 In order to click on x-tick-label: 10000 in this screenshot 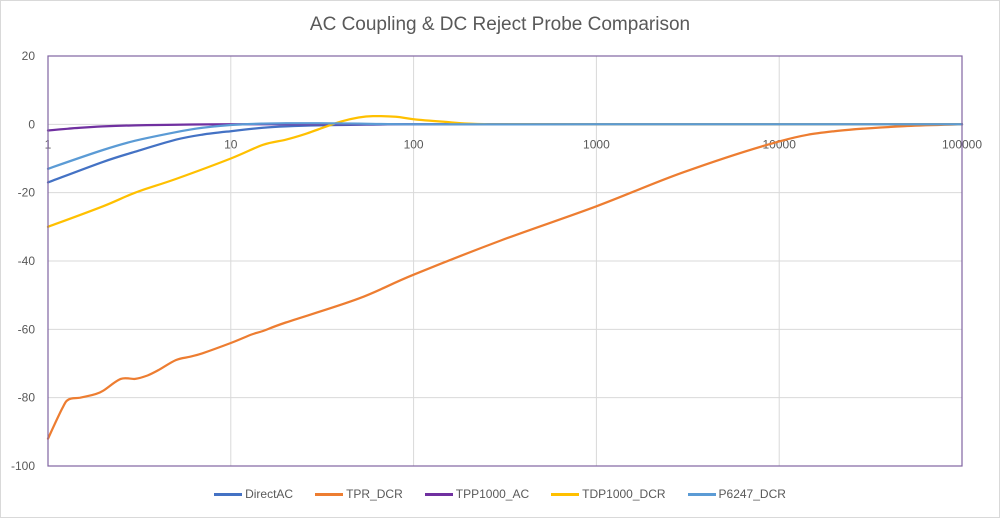, I will do `click(780, 144)`.